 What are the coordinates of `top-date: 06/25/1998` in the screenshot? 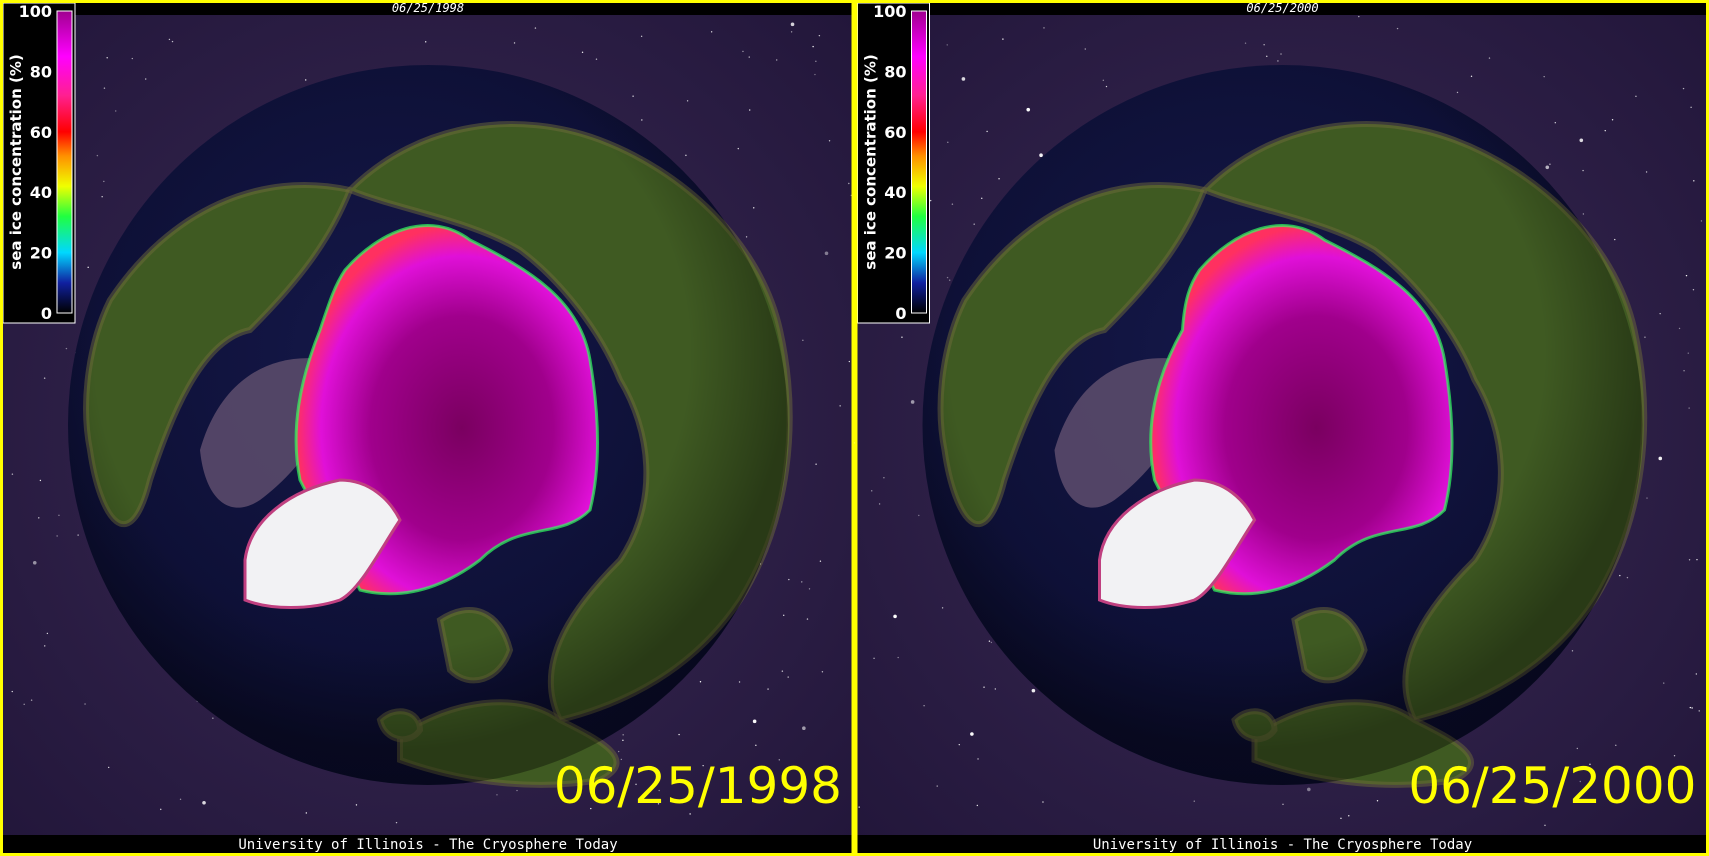 It's located at (428, 8).